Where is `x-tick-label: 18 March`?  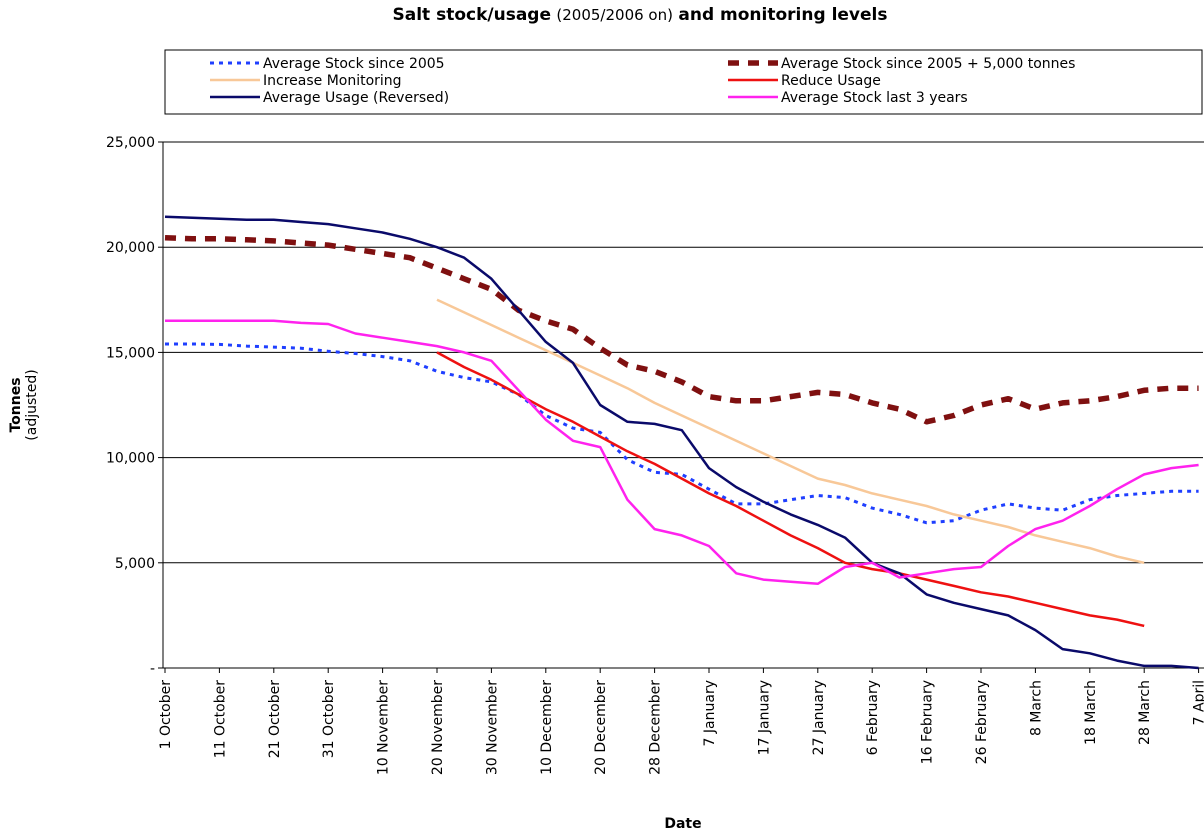 x-tick-label: 18 March is located at coordinates (1091, 712).